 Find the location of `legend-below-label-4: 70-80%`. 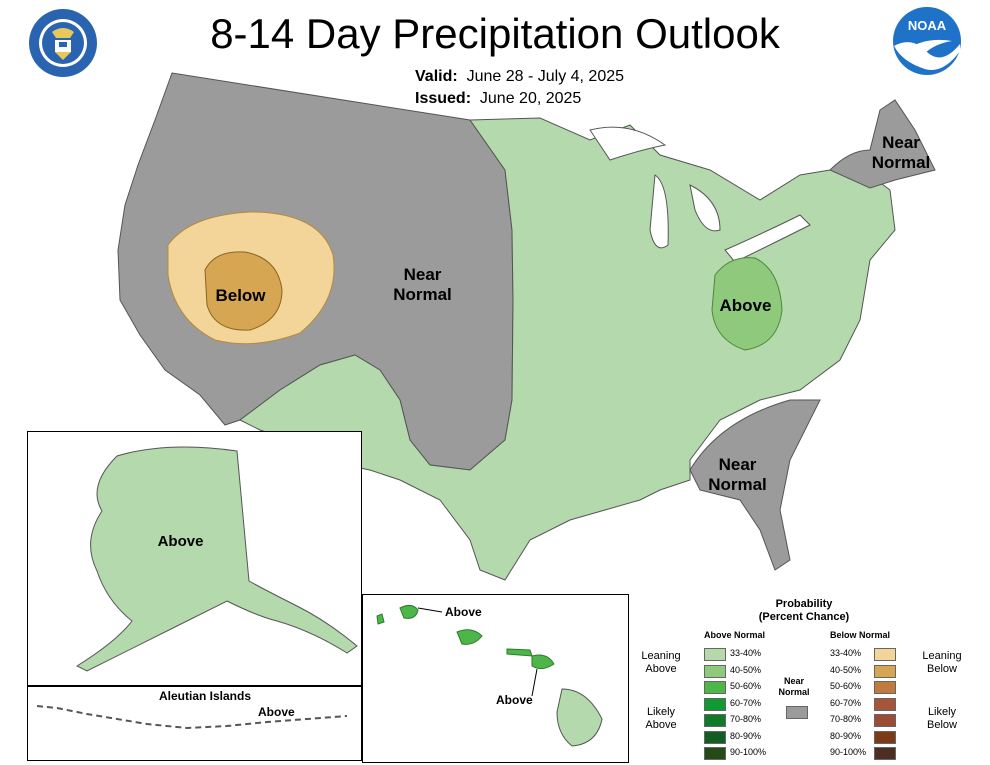

legend-below-label-4: 70-80% is located at coordinates (846, 719).